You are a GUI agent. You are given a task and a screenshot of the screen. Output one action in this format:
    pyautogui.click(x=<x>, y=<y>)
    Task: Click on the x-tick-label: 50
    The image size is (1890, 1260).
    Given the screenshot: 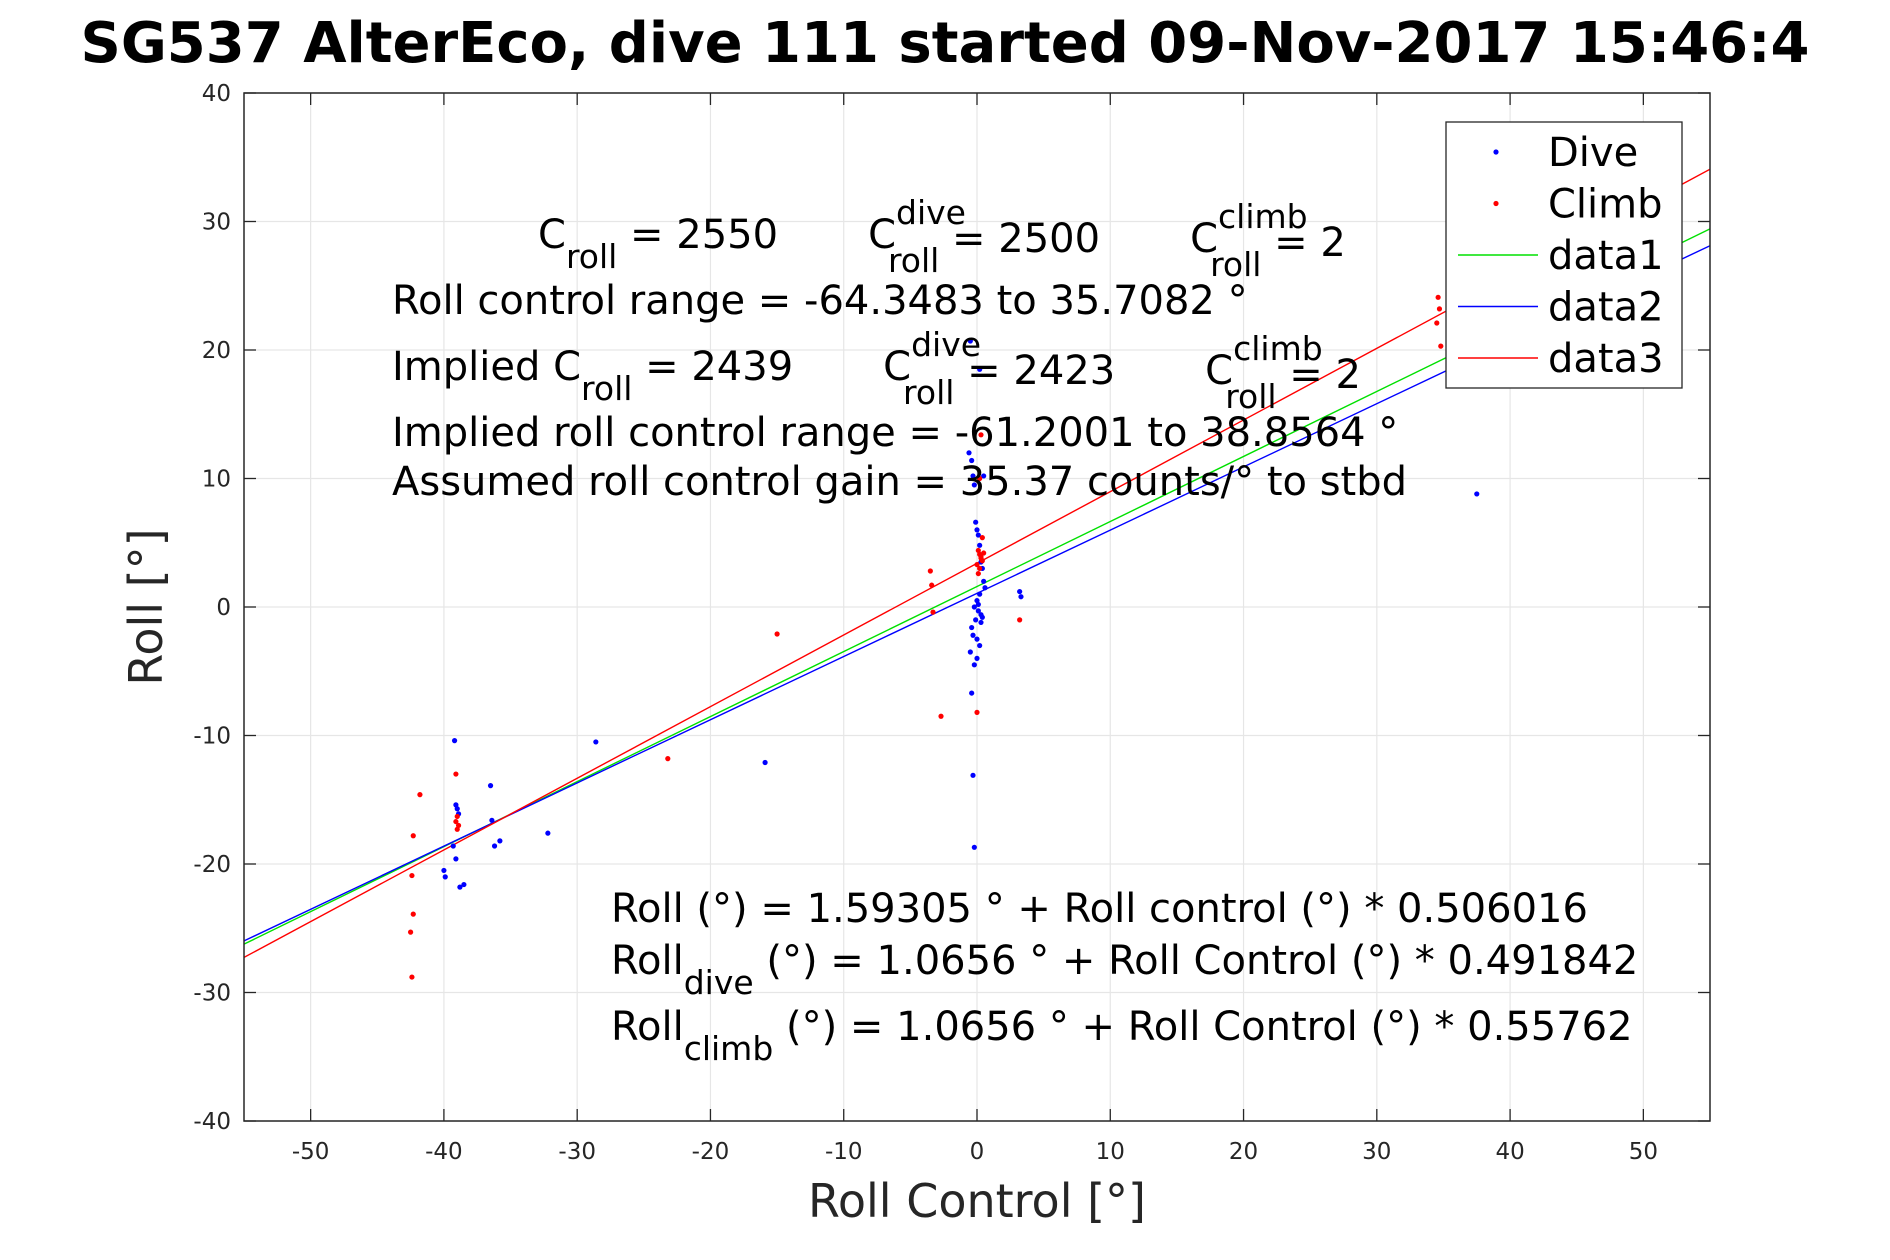 What is the action you would take?
    pyautogui.click(x=1643, y=1152)
    